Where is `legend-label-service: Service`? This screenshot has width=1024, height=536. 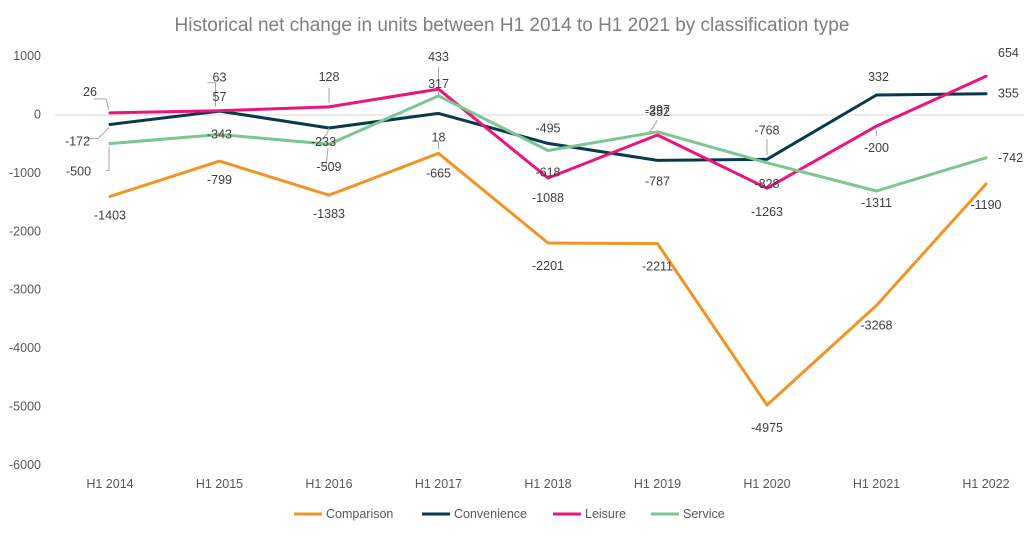 legend-label-service: Service is located at coordinates (704, 514).